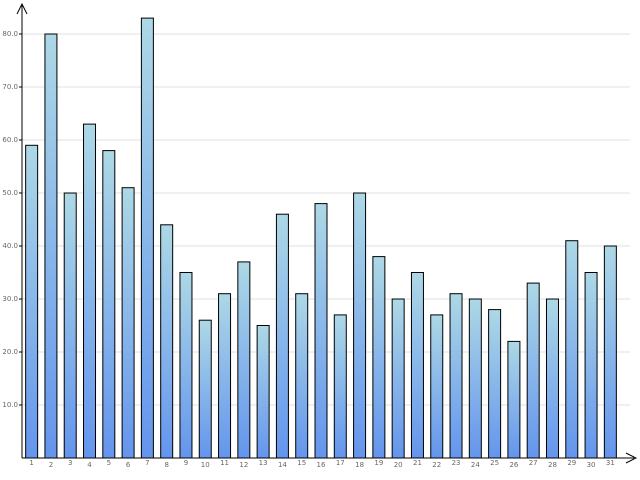  Describe the element at coordinates (109, 463) in the screenshot. I see `x-tick-label: 5` at that location.